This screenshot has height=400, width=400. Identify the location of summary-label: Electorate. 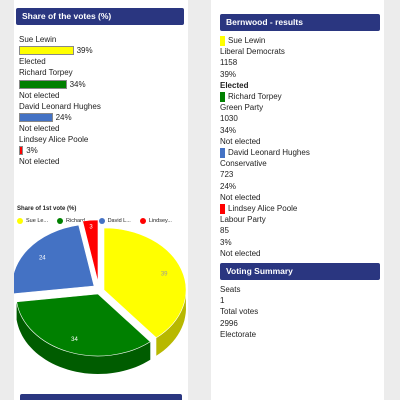
(238, 334).